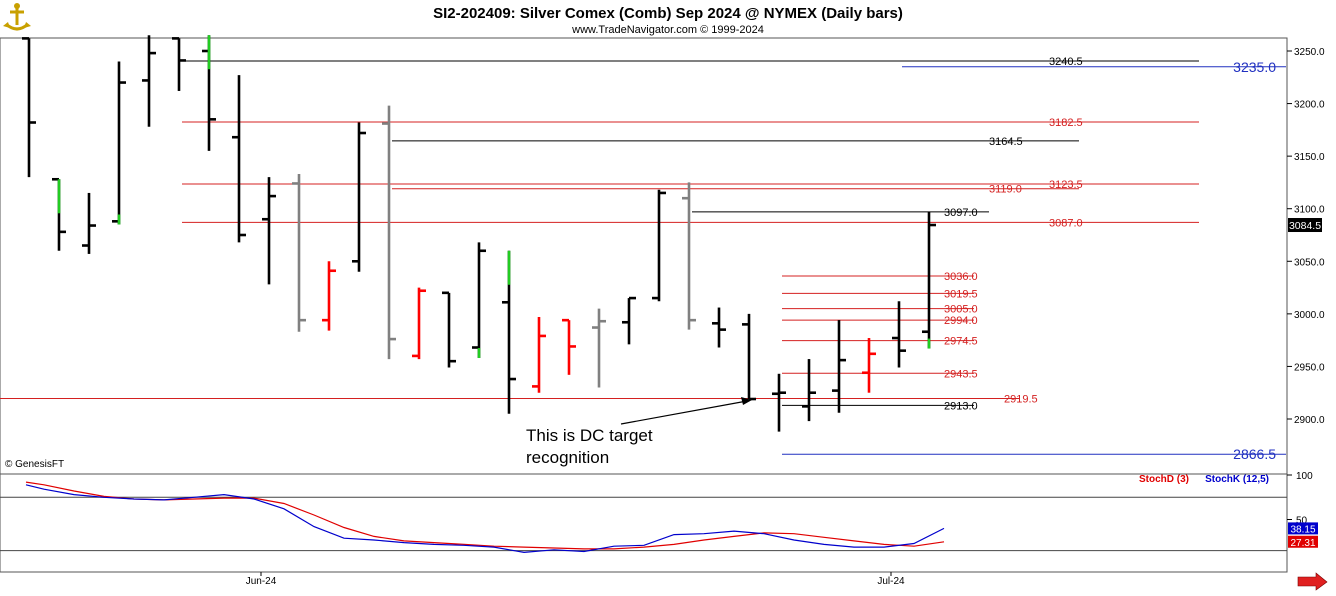 The height and width of the screenshot is (596, 1336). What do you see at coordinates (1066, 185) in the screenshot?
I see `reference-label: 3123.5` at bounding box center [1066, 185].